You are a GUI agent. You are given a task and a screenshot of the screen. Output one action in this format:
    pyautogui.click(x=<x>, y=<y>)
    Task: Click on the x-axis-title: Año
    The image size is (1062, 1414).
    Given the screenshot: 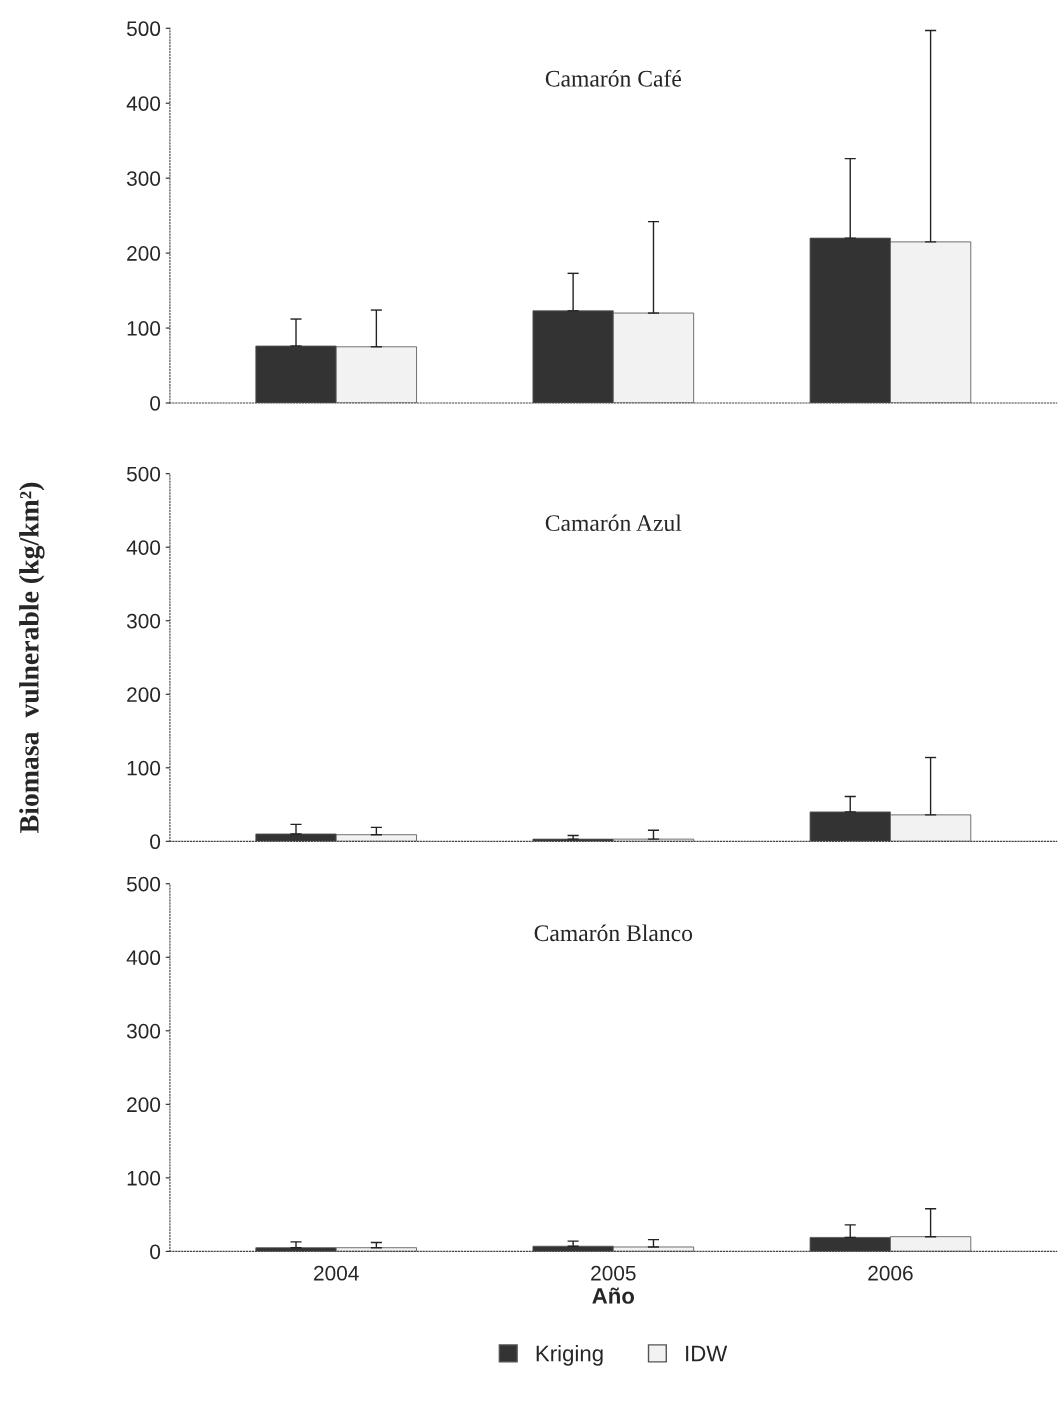 What is the action you would take?
    pyautogui.click(x=613, y=1295)
    